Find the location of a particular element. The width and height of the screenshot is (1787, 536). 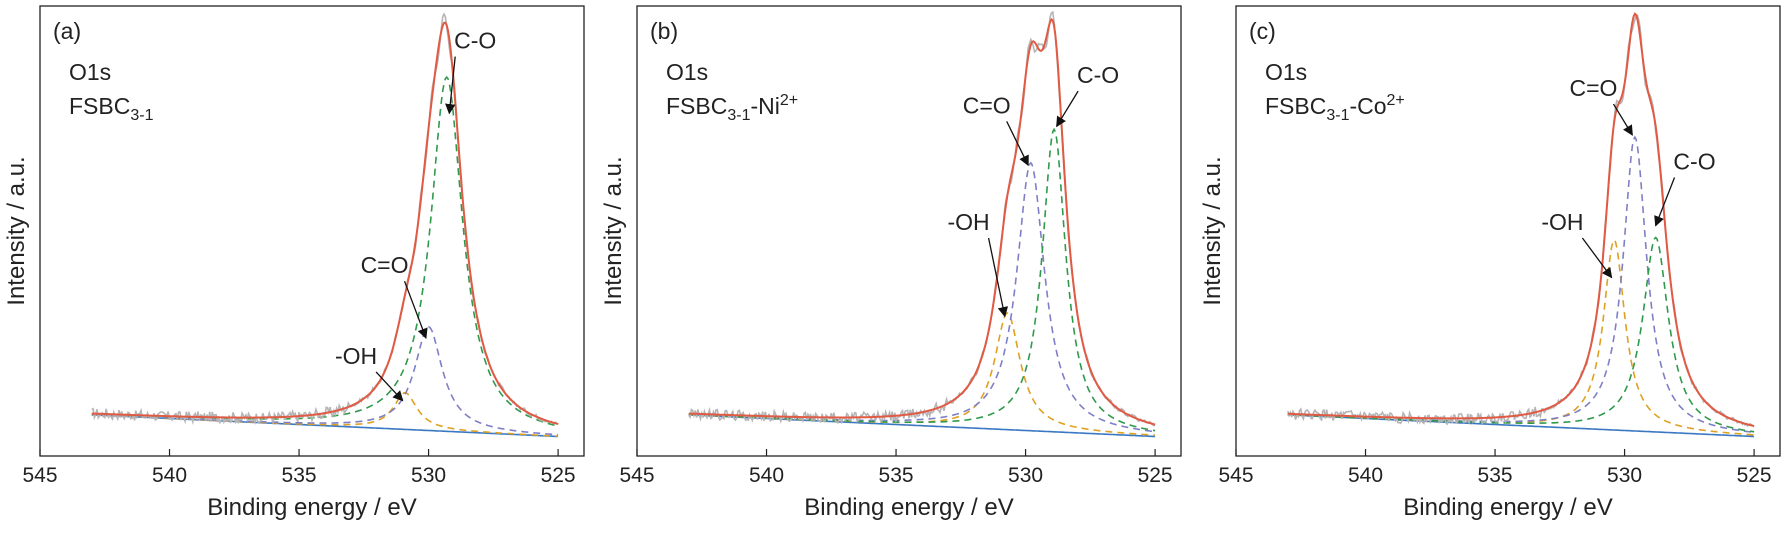

sample-label: FSBC3-1 is located at coordinates (111, 108).